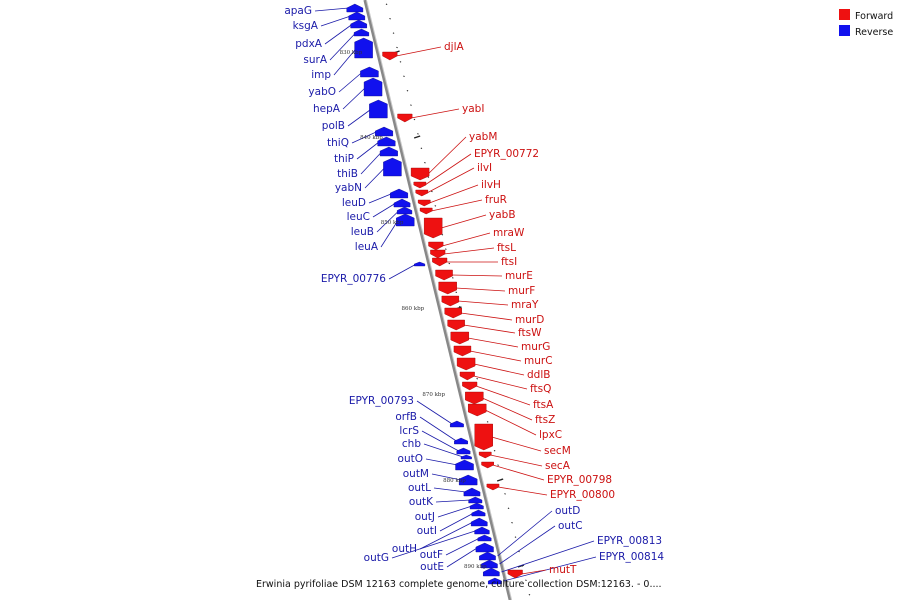 This screenshot has width=900, height=600. What do you see at coordinates (459, 338) in the screenshot?
I see `gene-murg` at bounding box center [459, 338].